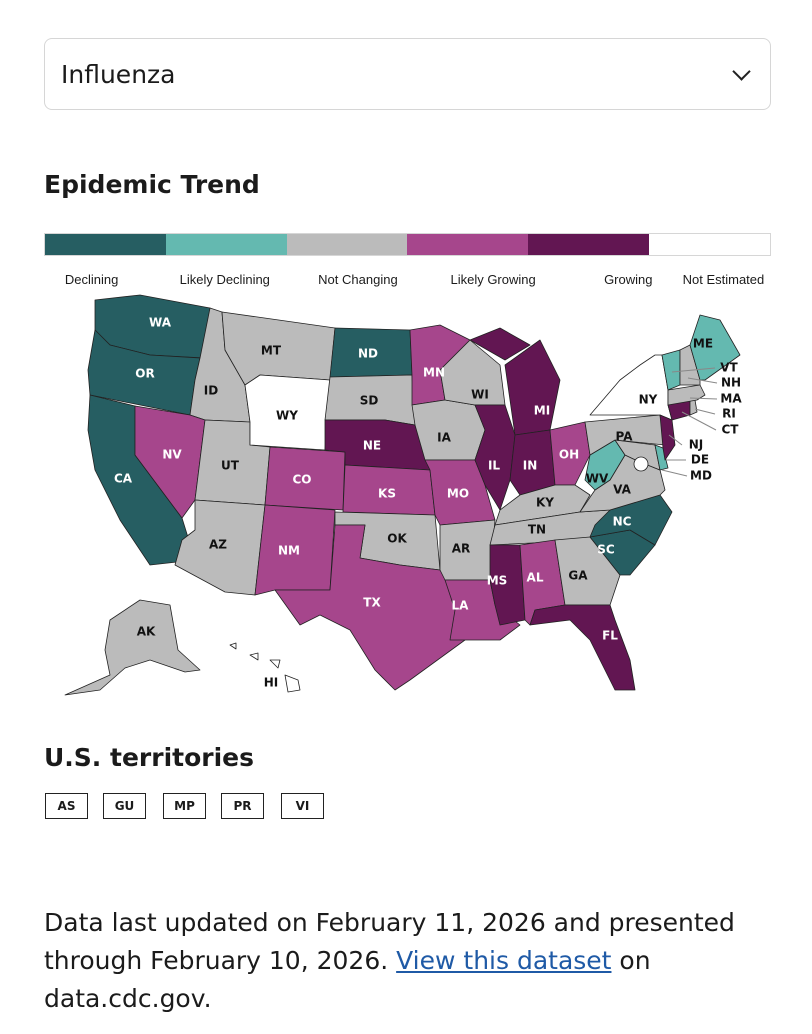  Describe the element at coordinates (220, 547) in the screenshot. I see `state-az` at that location.